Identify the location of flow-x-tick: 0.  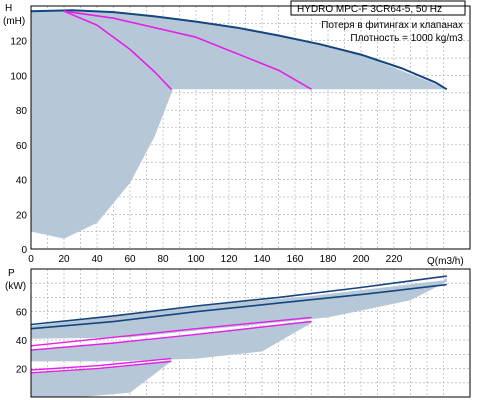
(31, 259).